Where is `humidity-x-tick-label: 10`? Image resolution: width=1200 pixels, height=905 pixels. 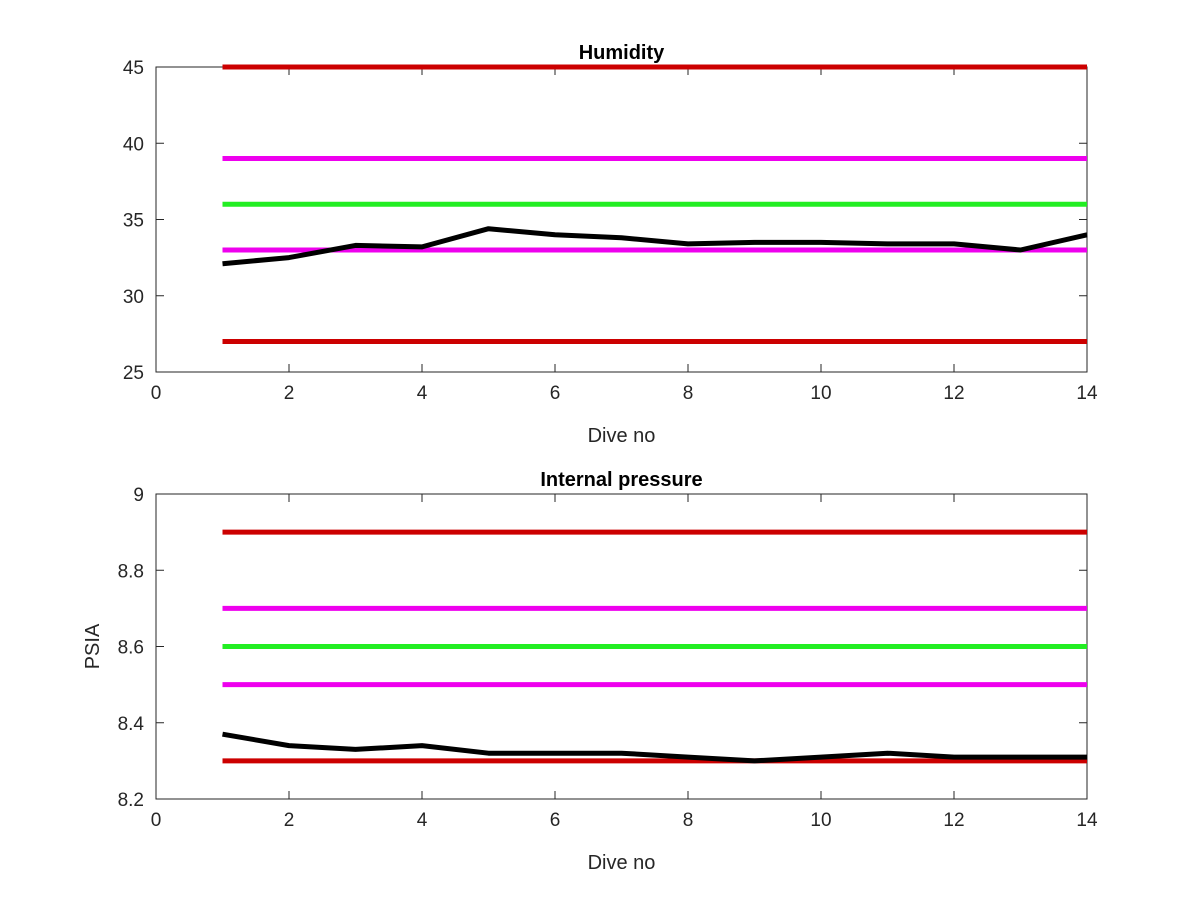
humidity-x-tick-label: 10 is located at coordinates (820, 393).